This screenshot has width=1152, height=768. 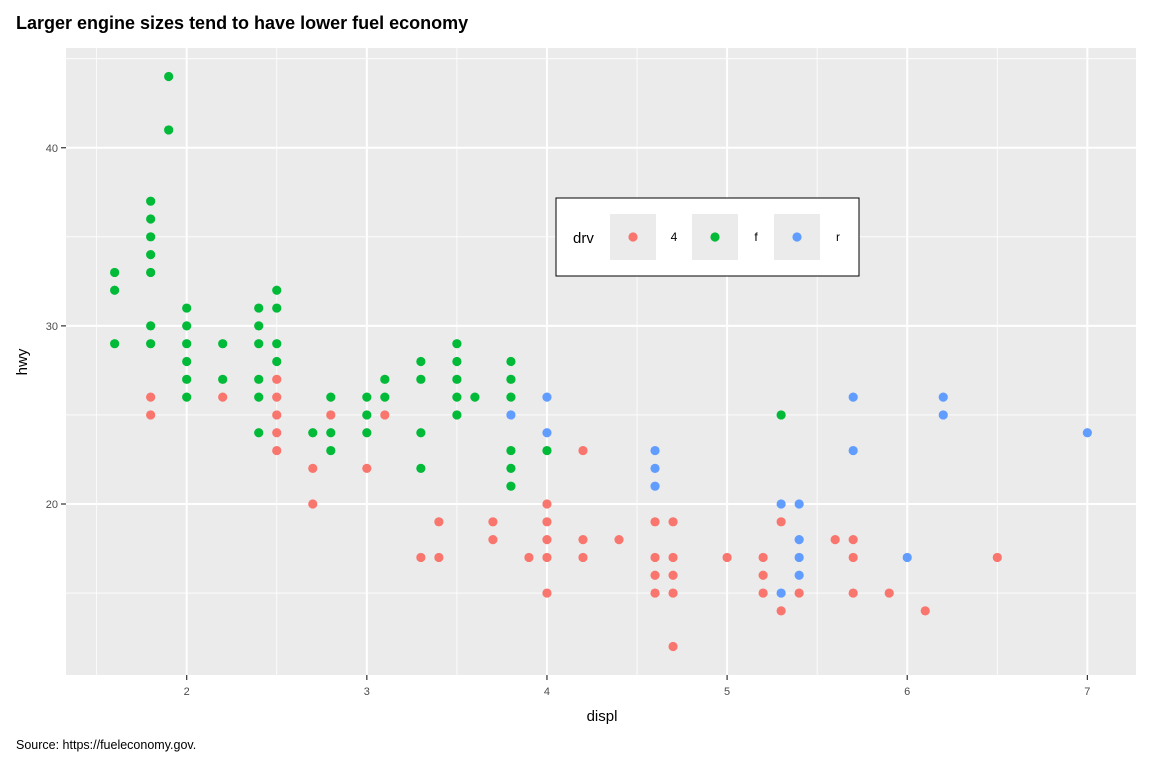 I want to click on legend-symbol-f, so click(x=715, y=237).